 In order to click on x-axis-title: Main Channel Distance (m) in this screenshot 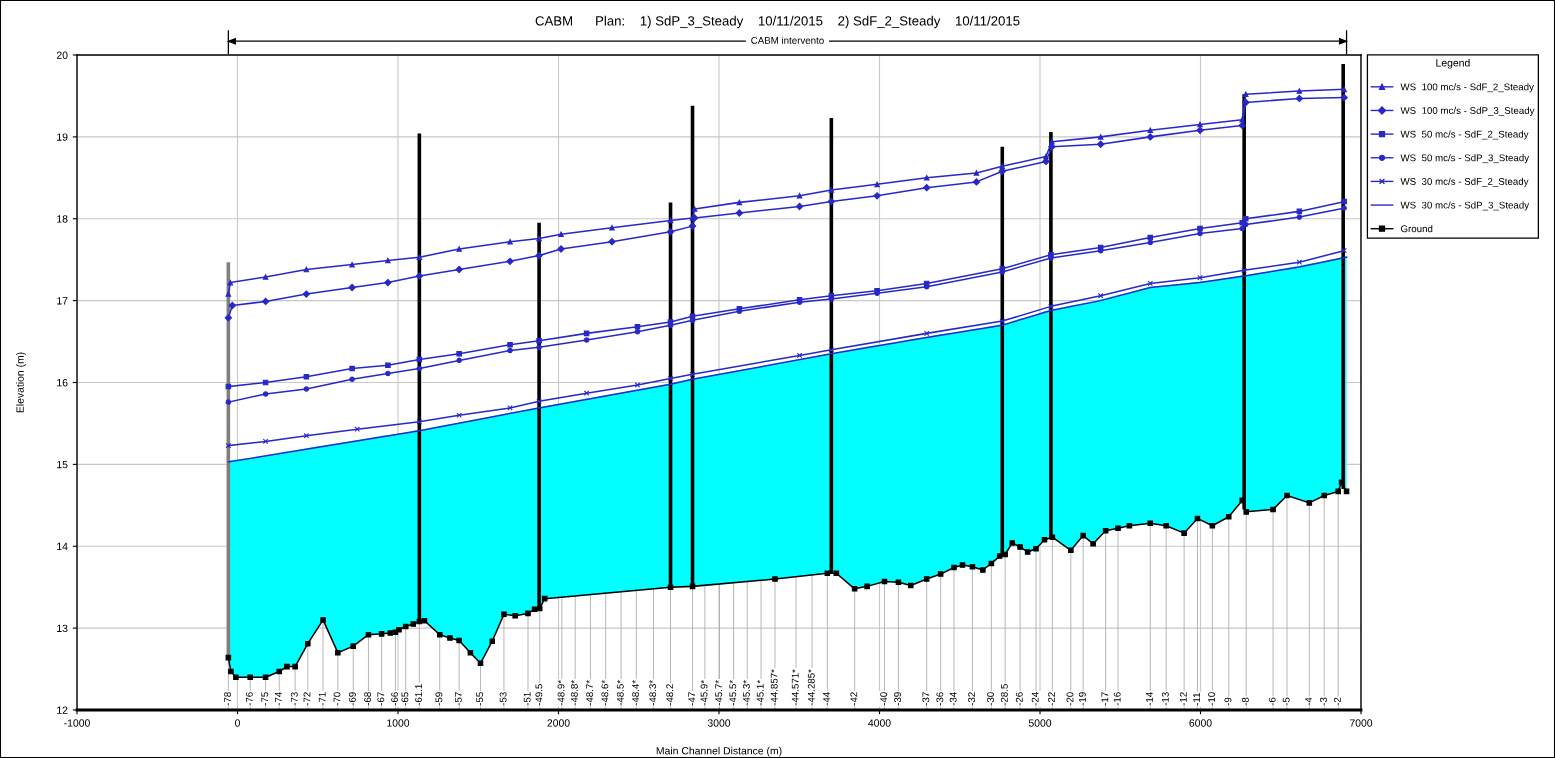, I will do `click(719, 751)`.